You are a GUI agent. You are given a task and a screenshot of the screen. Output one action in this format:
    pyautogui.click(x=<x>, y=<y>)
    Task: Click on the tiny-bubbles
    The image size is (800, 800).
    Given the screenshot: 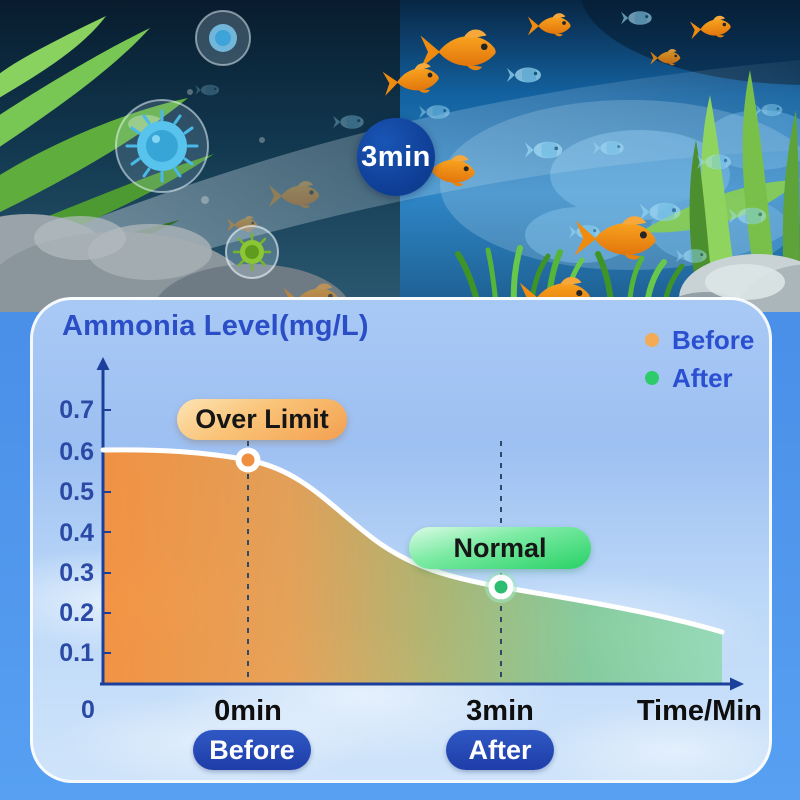 What is the action you would take?
    pyautogui.click(x=226, y=146)
    